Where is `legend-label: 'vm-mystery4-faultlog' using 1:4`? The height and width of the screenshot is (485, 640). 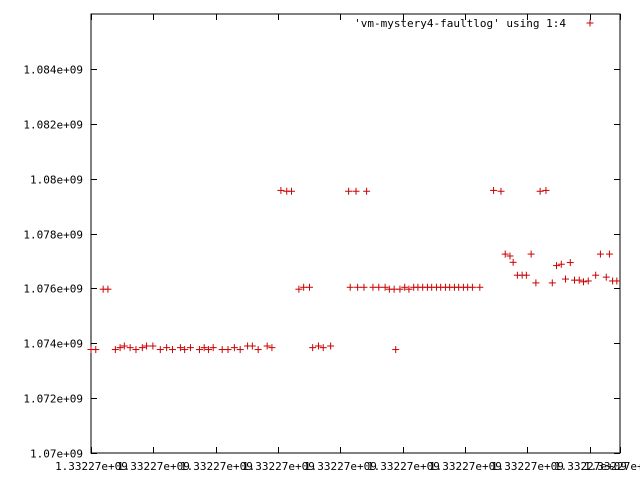
legend-label: 'vm-mystery4-faultlog' using 1:4 is located at coordinates (460, 23).